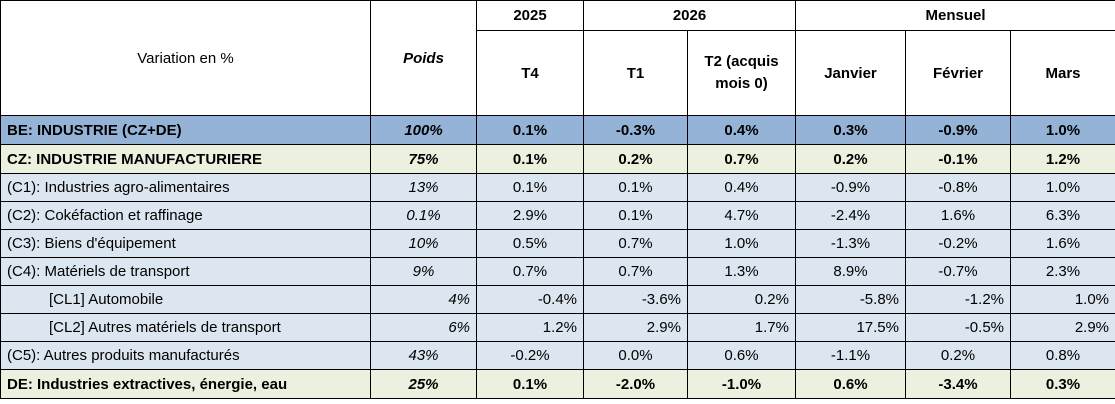  Describe the element at coordinates (850, 130) in the screenshot. I see `row-janvier: 0.3%` at that location.